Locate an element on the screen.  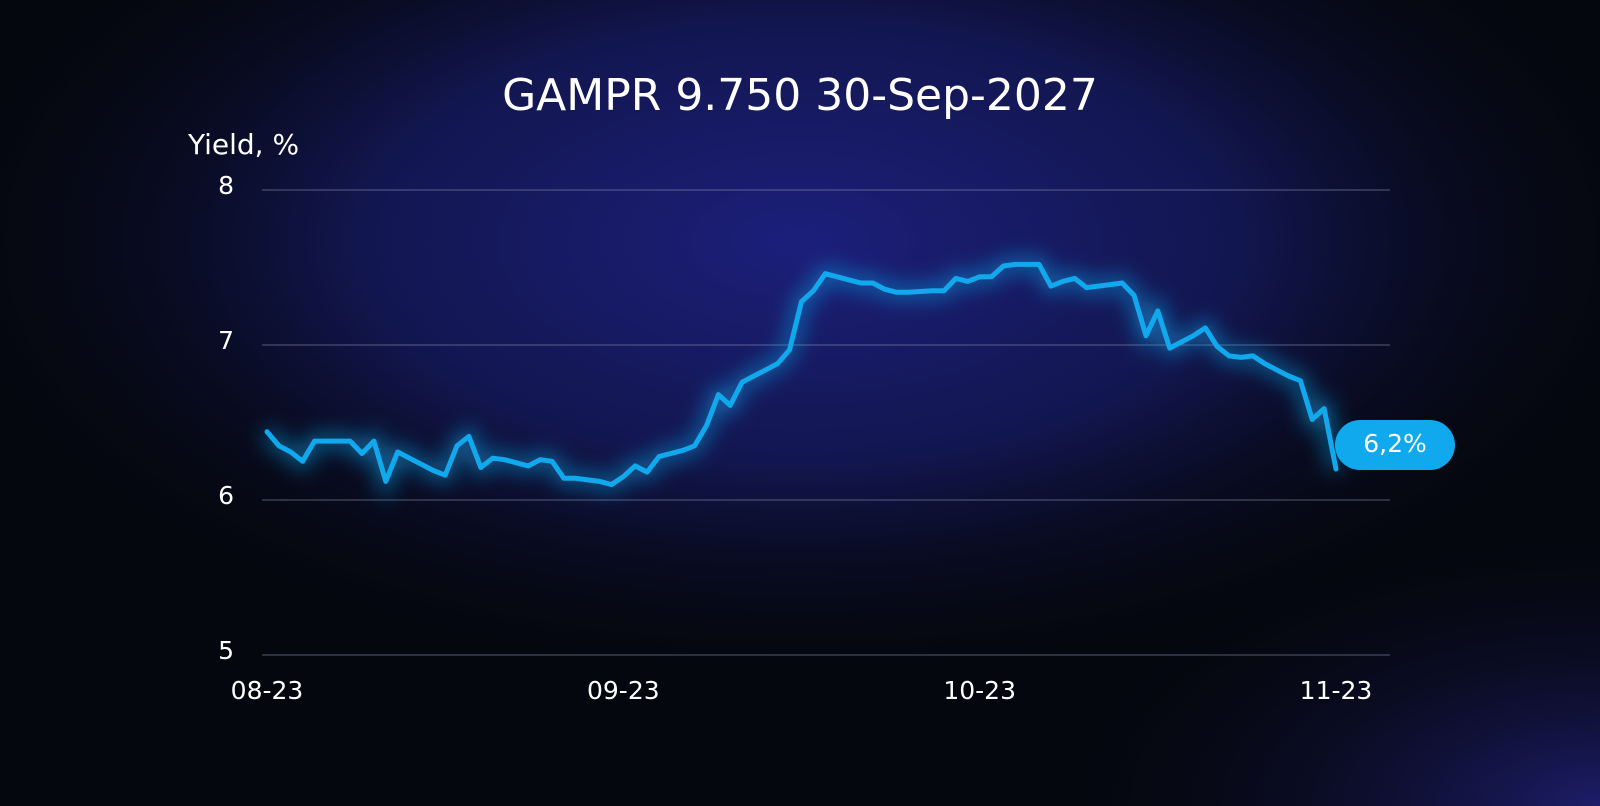
y-tick-label: 8 is located at coordinates (226, 185).